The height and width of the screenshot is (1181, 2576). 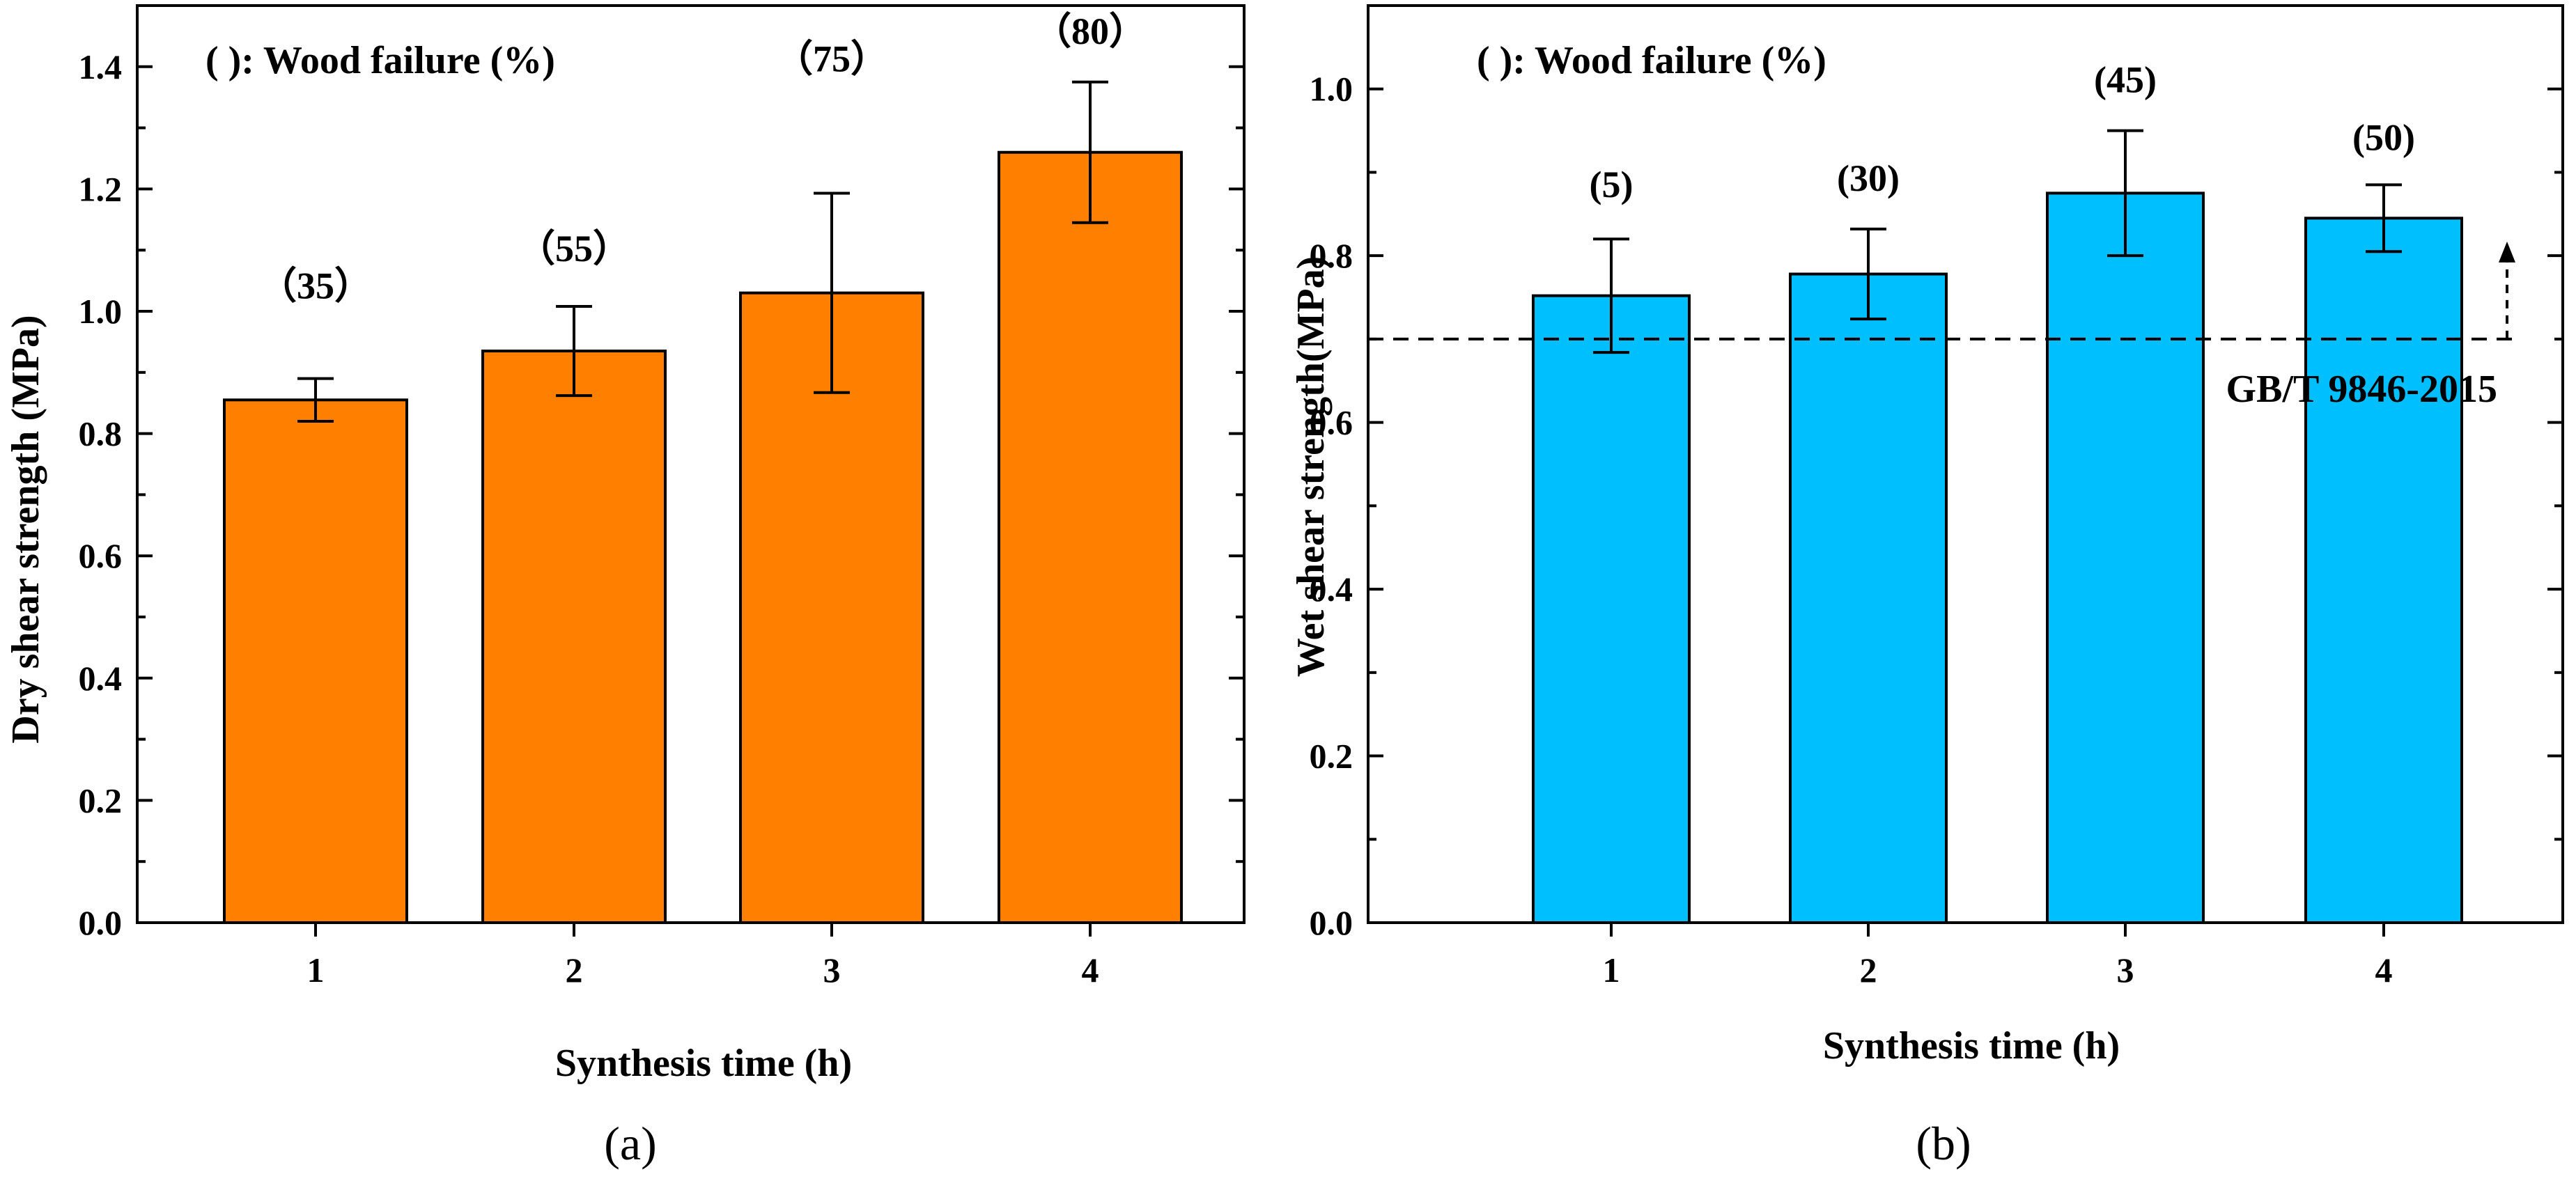 I want to click on y-tick-label: 1.2, so click(x=101, y=189).